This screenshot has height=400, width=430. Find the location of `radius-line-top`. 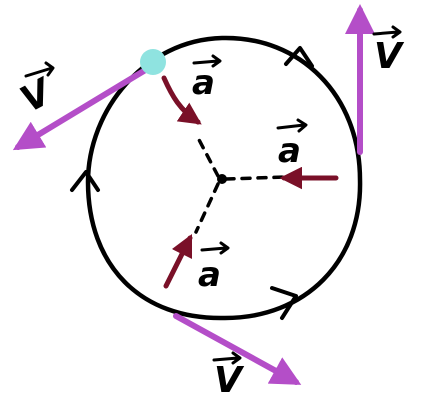

radius-line-top is located at coordinates (207, 155).